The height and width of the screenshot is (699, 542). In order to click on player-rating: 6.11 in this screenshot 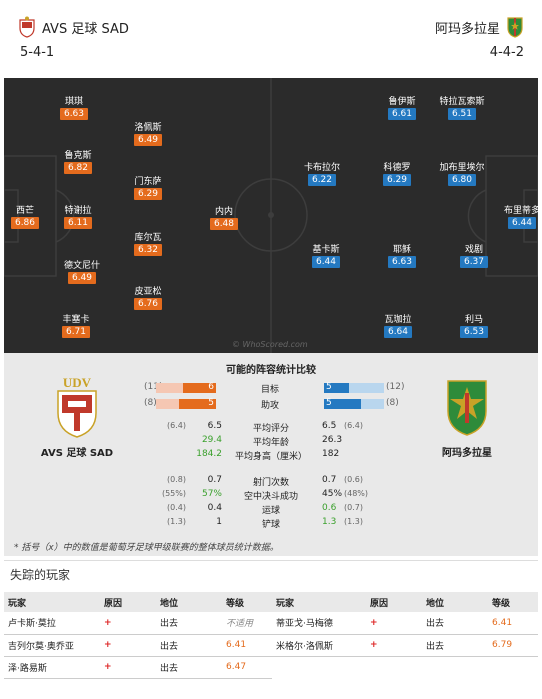, I will do `click(78, 223)`.